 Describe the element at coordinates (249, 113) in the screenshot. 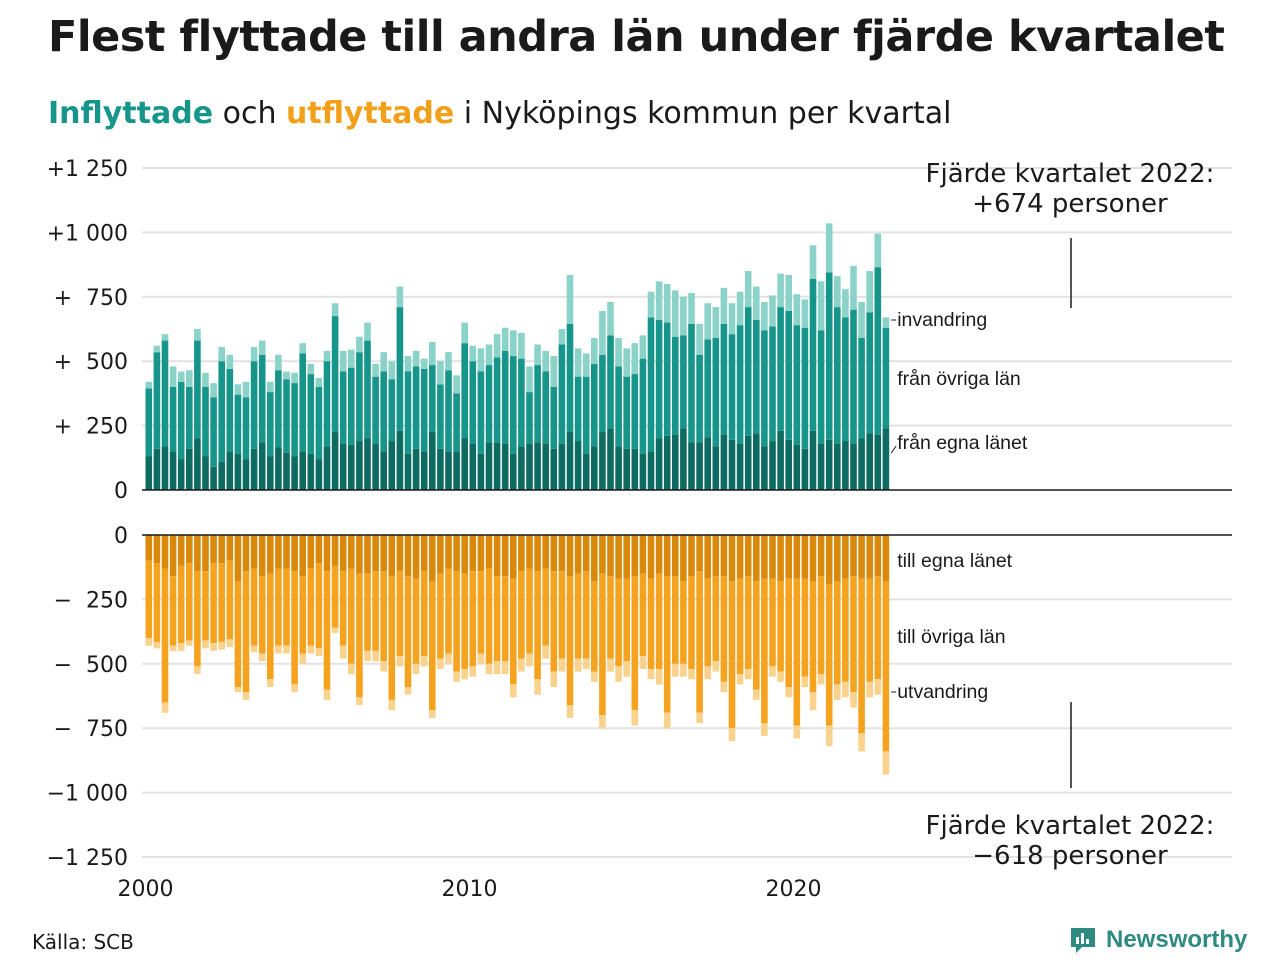

I see `subtitle-och: och` at that location.